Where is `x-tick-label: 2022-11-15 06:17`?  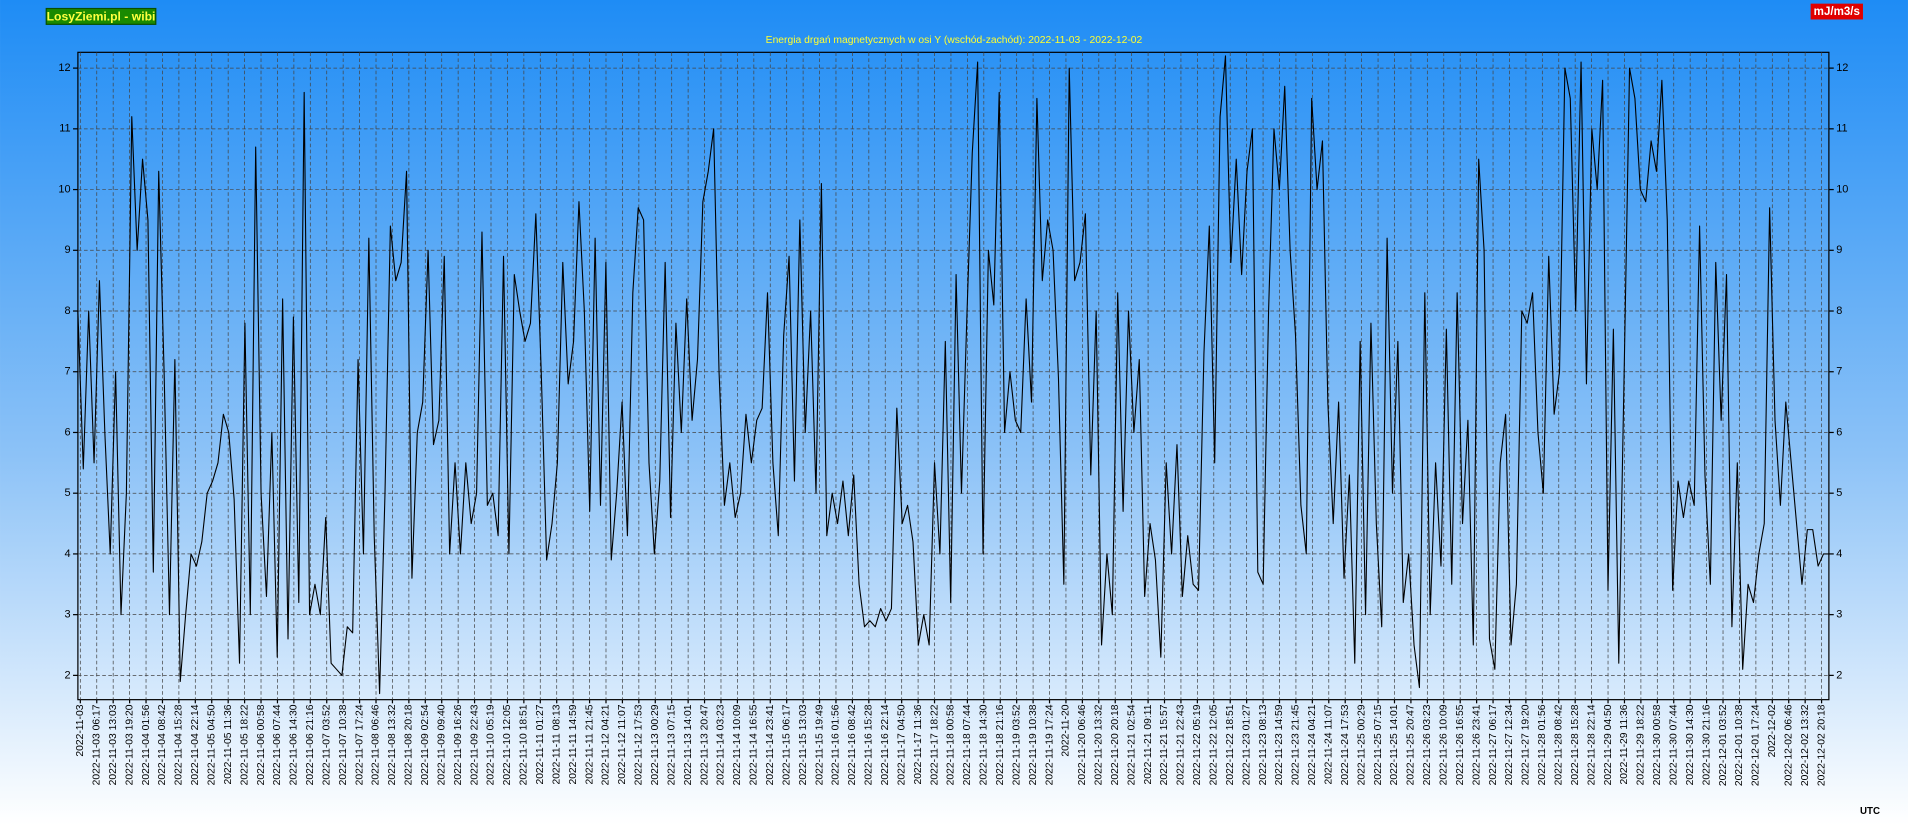 x-tick-label: 2022-11-15 06:17 is located at coordinates (786, 744).